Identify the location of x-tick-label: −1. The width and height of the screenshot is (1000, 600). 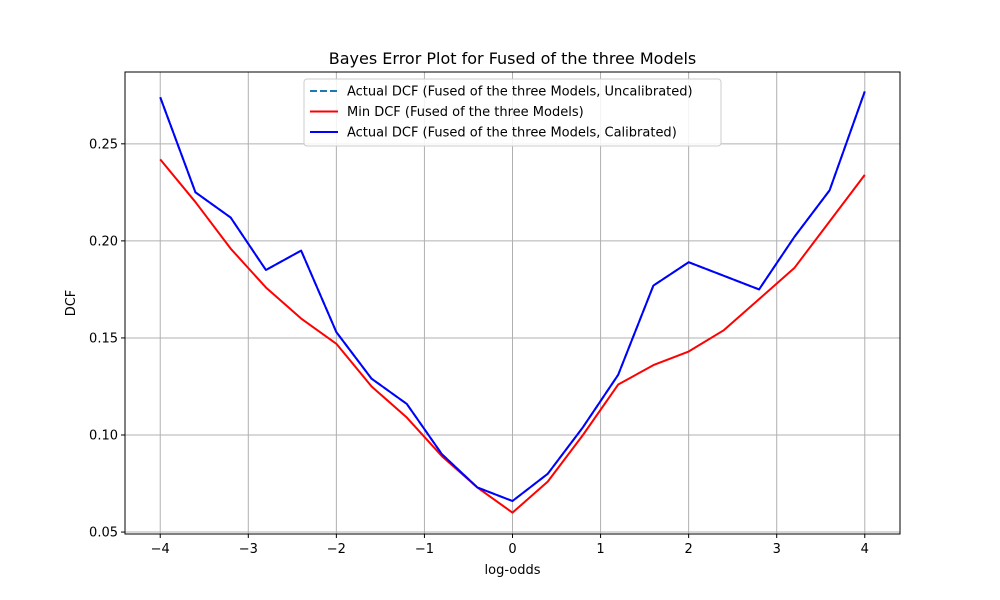
(424, 549).